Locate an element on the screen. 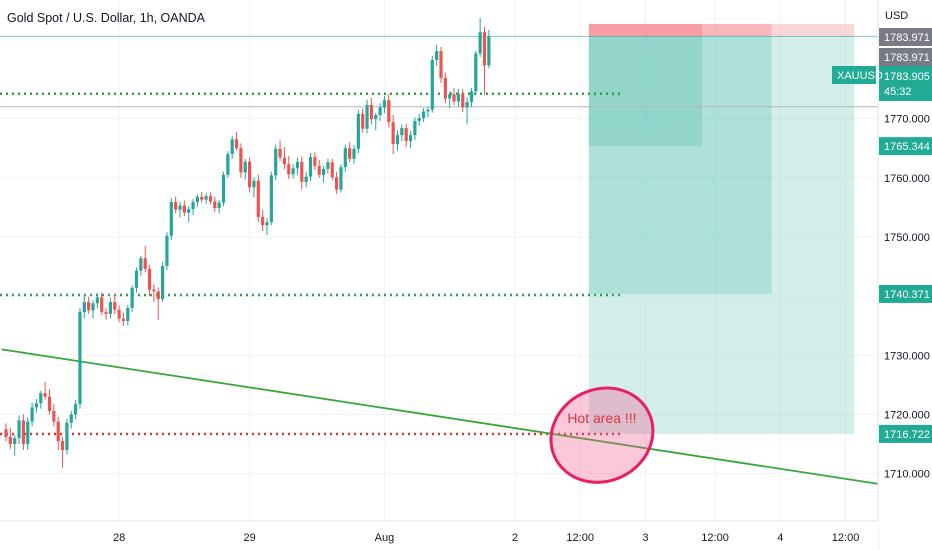 This screenshot has width=932, height=550. countdown-label: 45:32 is located at coordinates (898, 92).